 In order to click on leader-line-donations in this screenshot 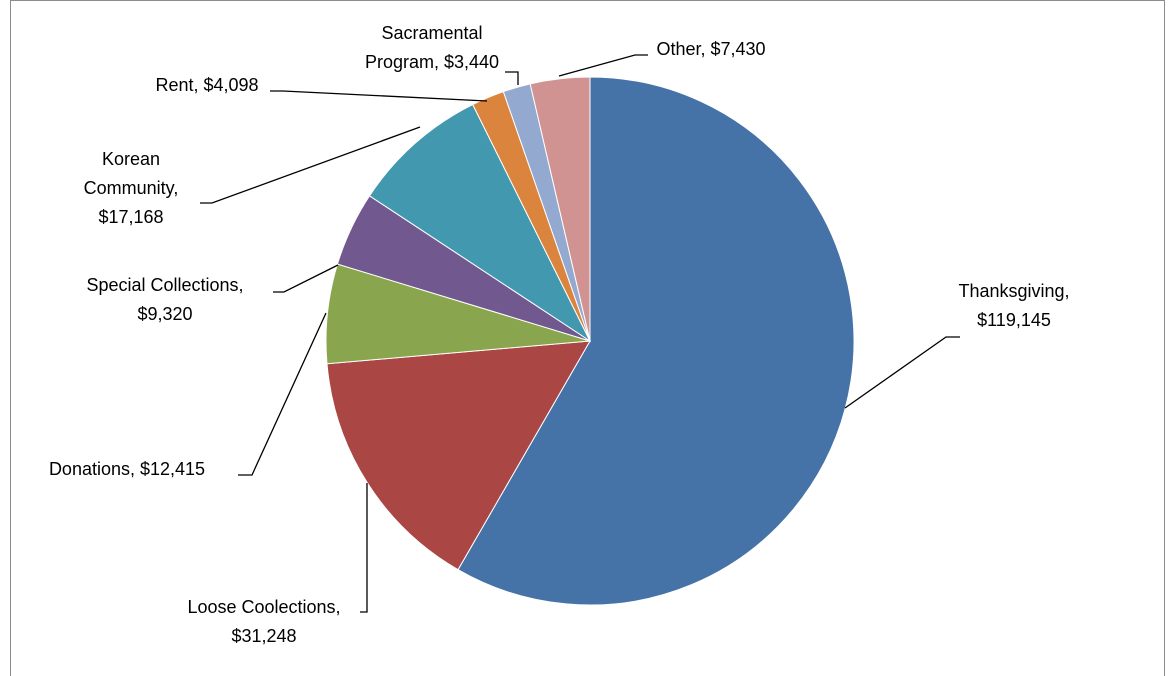, I will do `click(282, 394)`.